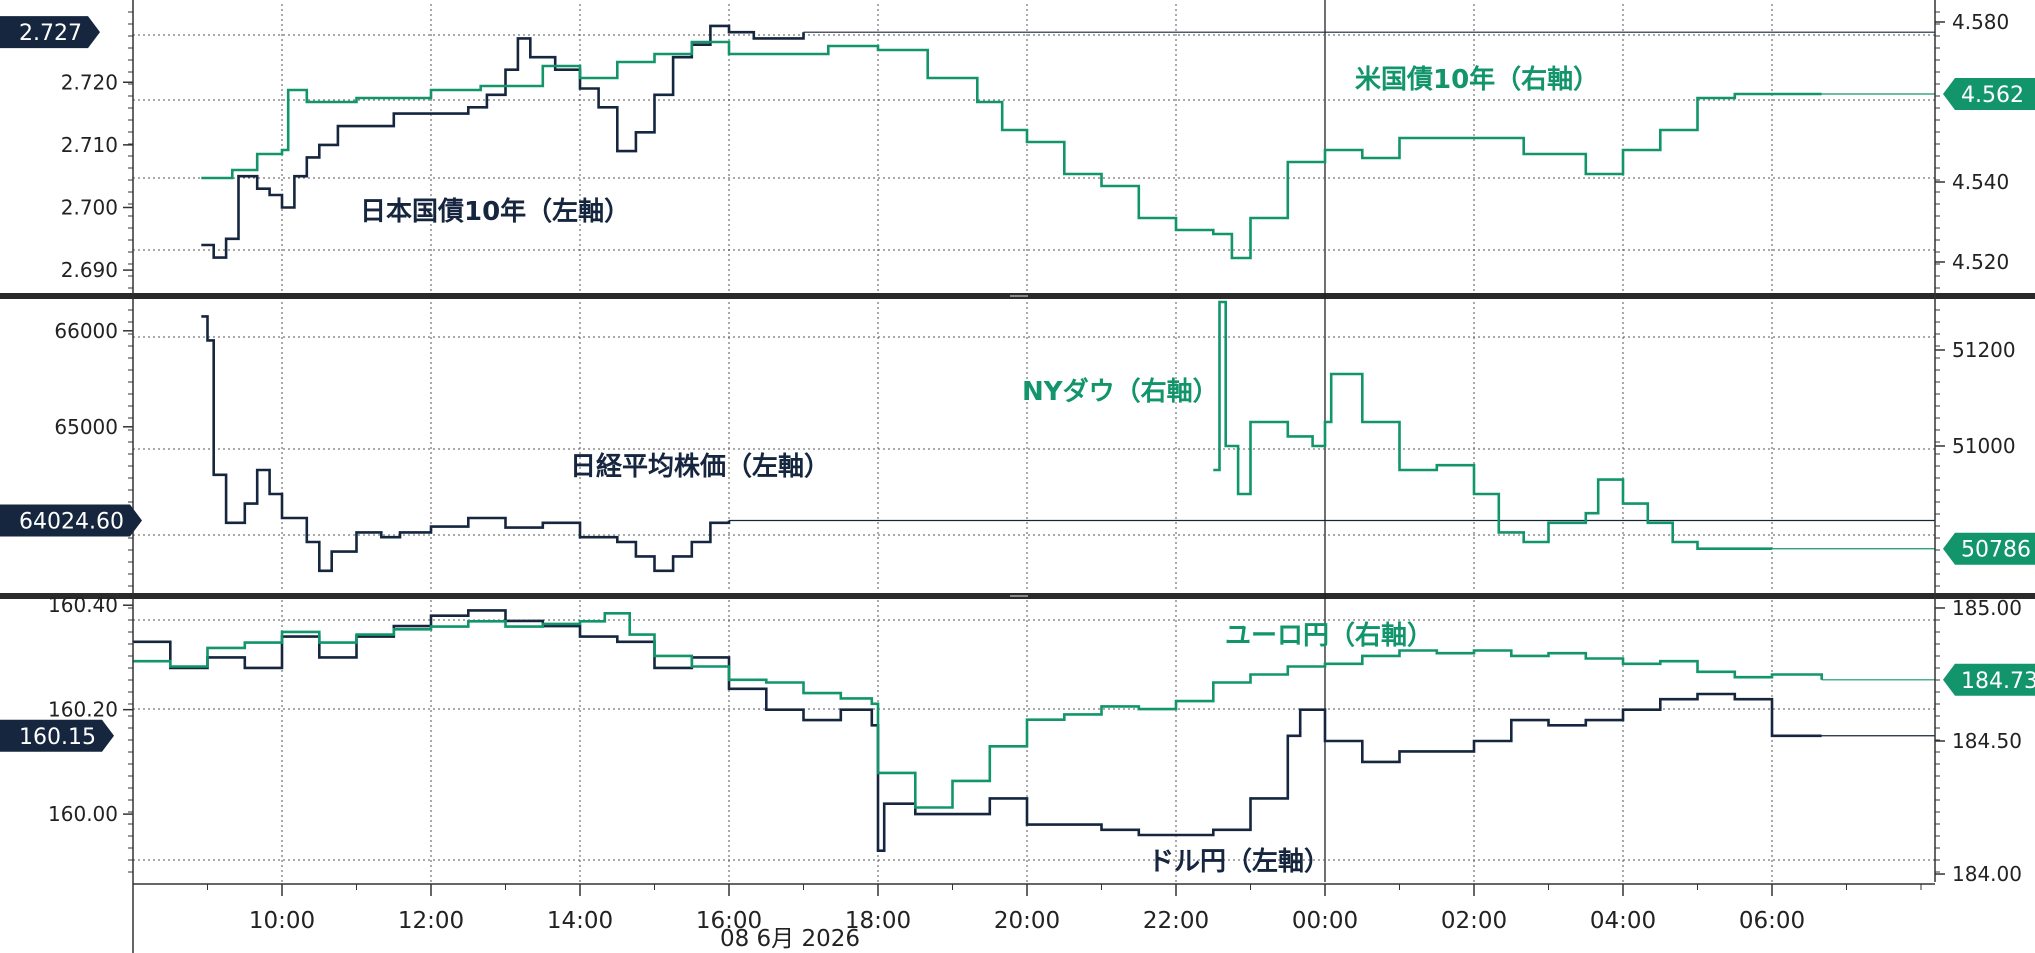  What do you see at coordinates (1477, 79) in the screenshot?
I see `series-name-label: 米国債10年（右軸）` at bounding box center [1477, 79].